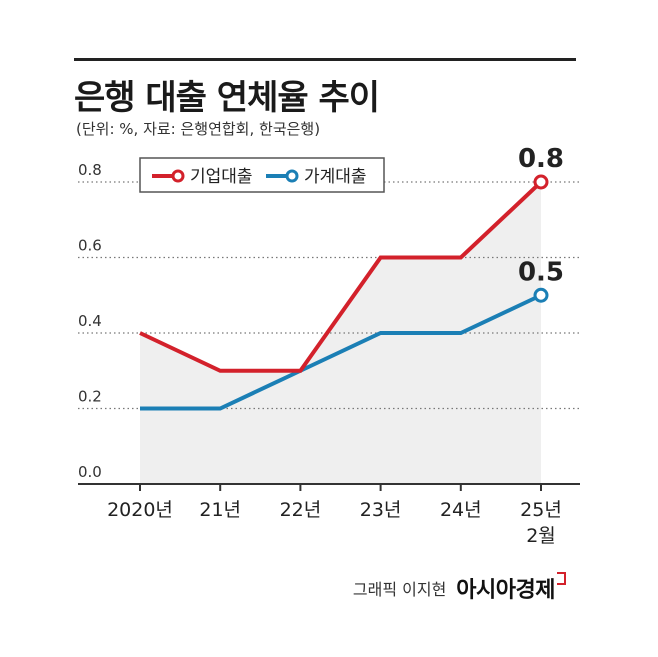  What do you see at coordinates (561, 578) in the screenshot?
I see `brand-mark-icon` at bounding box center [561, 578].